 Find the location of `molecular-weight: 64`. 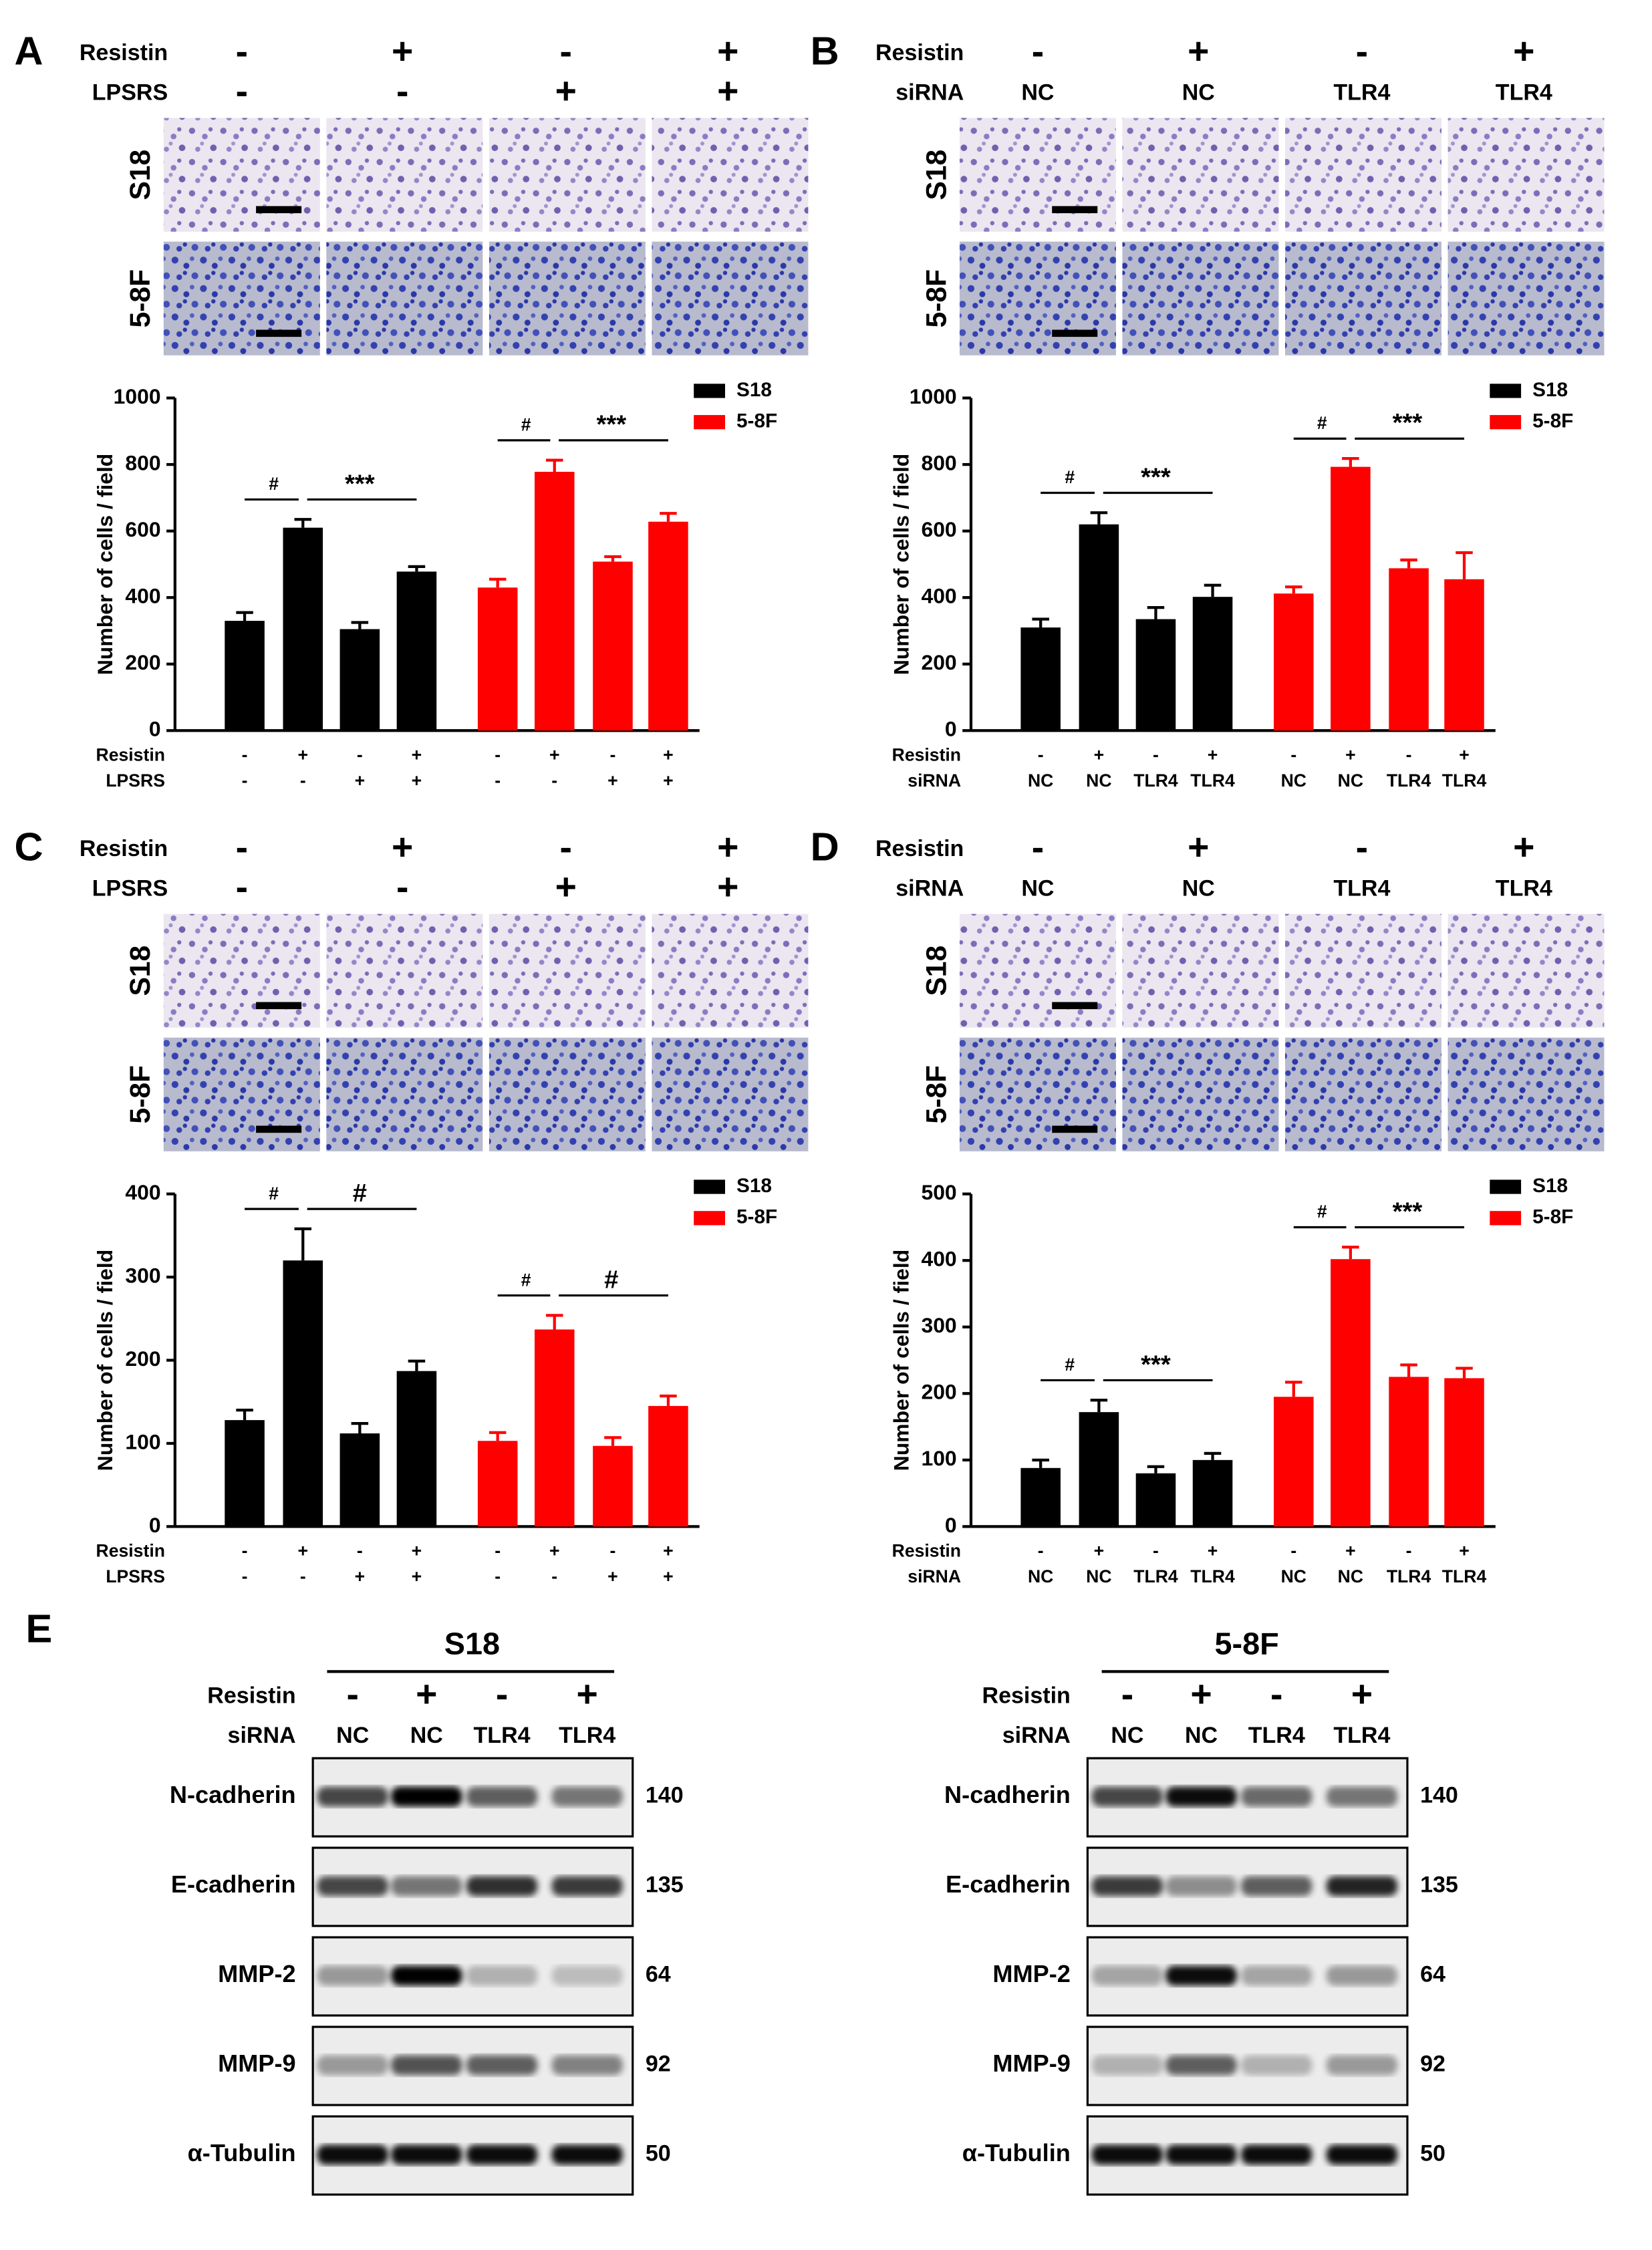

molecular-weight: 64 is located at coordinates (1433, 1974).